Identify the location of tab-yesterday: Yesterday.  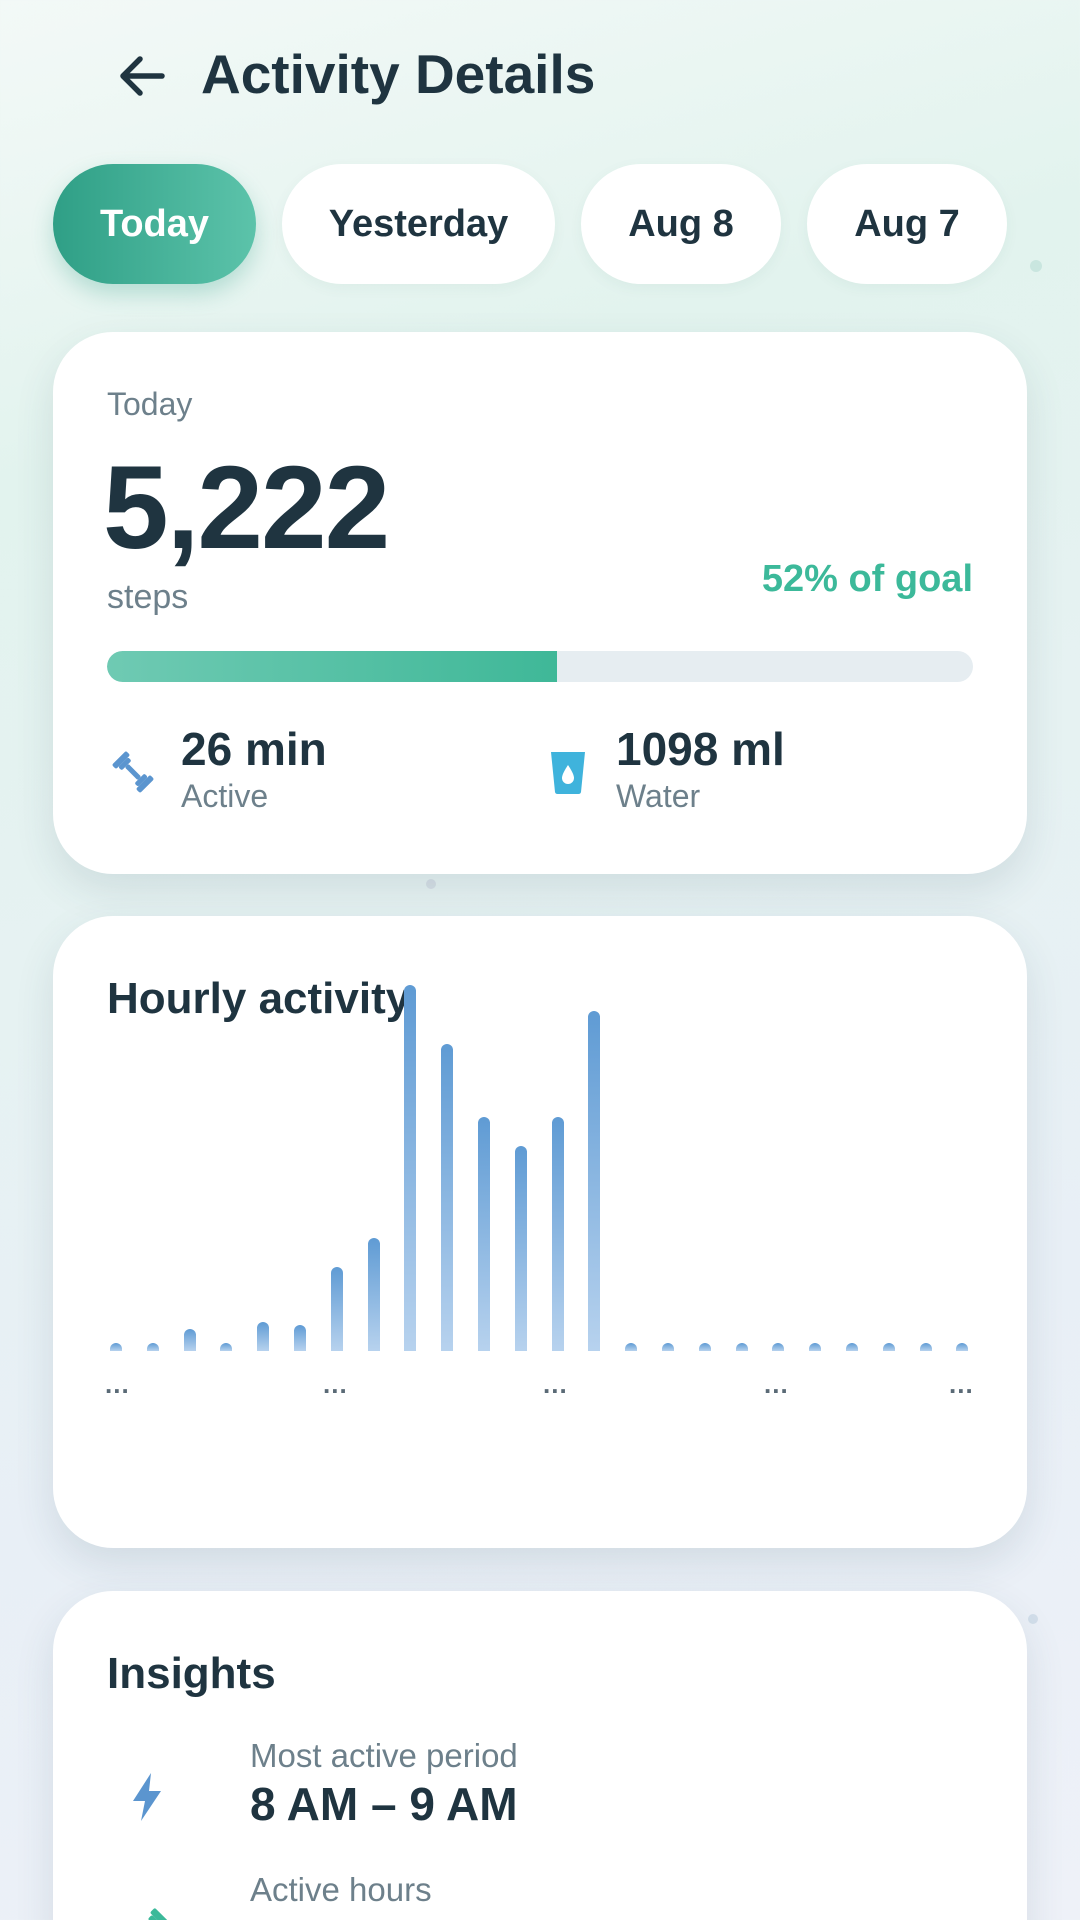
(418, 224).